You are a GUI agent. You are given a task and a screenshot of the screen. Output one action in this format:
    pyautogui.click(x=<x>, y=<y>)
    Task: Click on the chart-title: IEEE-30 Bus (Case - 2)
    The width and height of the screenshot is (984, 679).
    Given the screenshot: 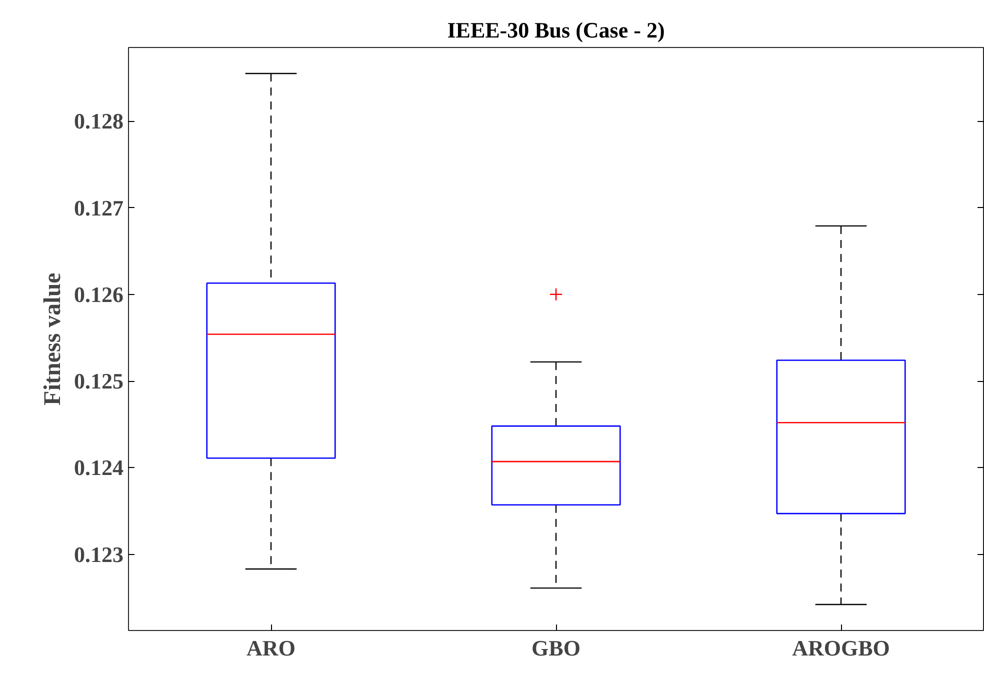 What is the action you would take?
    pyautogui.click(x=556, y=30)
    